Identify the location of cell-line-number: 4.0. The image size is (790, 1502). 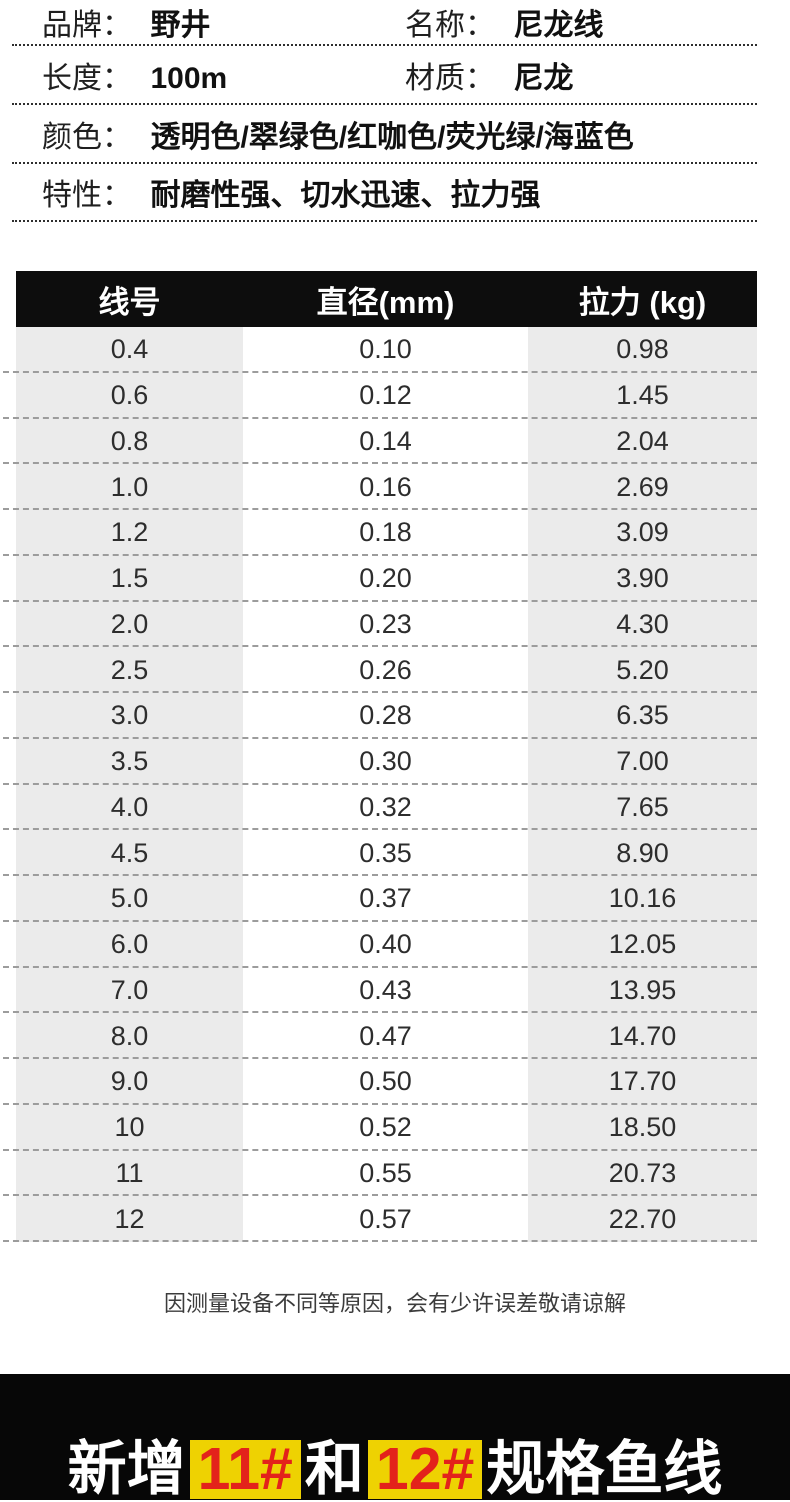
(129, 807).